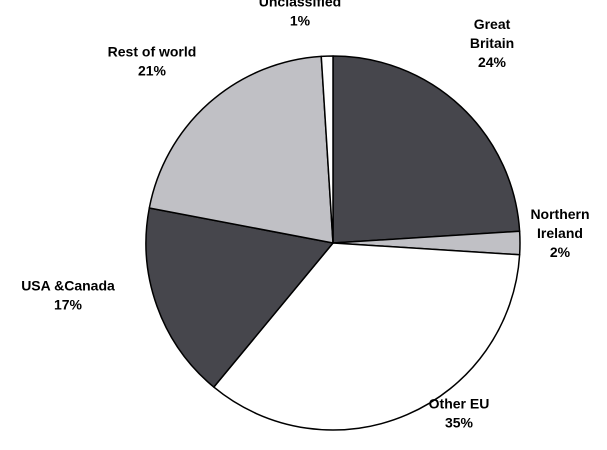 The height and width of the screenshot is (450, 607). What do you see at coordinates (300, 5) in the screenshot?
I see `slice-name-line-5-0: Unclassified` at bounding box center [300, 5].